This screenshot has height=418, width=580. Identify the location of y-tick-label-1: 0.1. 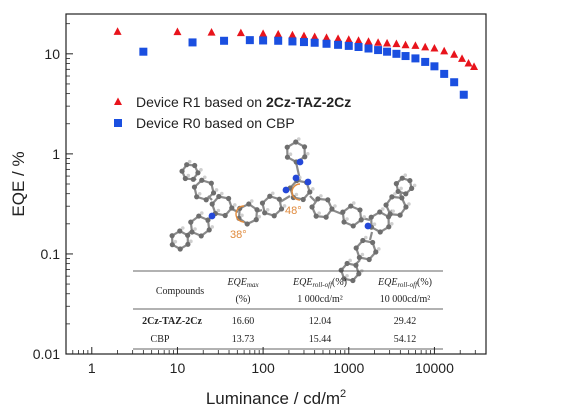
(51, 254).